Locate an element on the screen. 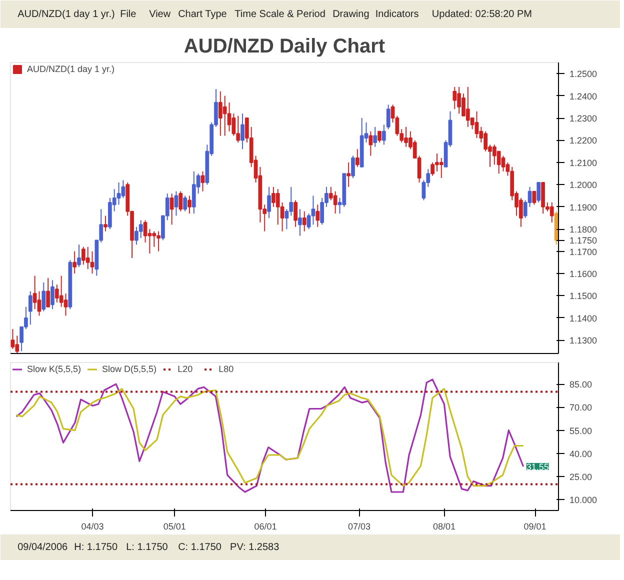 The width and height of the screenshot is (624, 580). y-tick-label: 1.2500 is located at coordinates (584, 74).